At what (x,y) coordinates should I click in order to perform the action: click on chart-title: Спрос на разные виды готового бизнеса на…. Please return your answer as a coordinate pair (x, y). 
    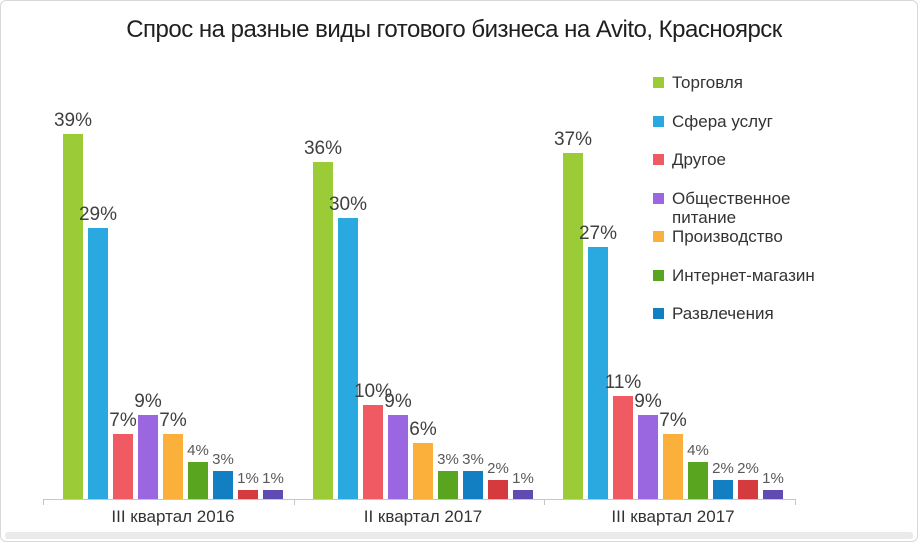
    Looking at the image, I should click on (454, 30).